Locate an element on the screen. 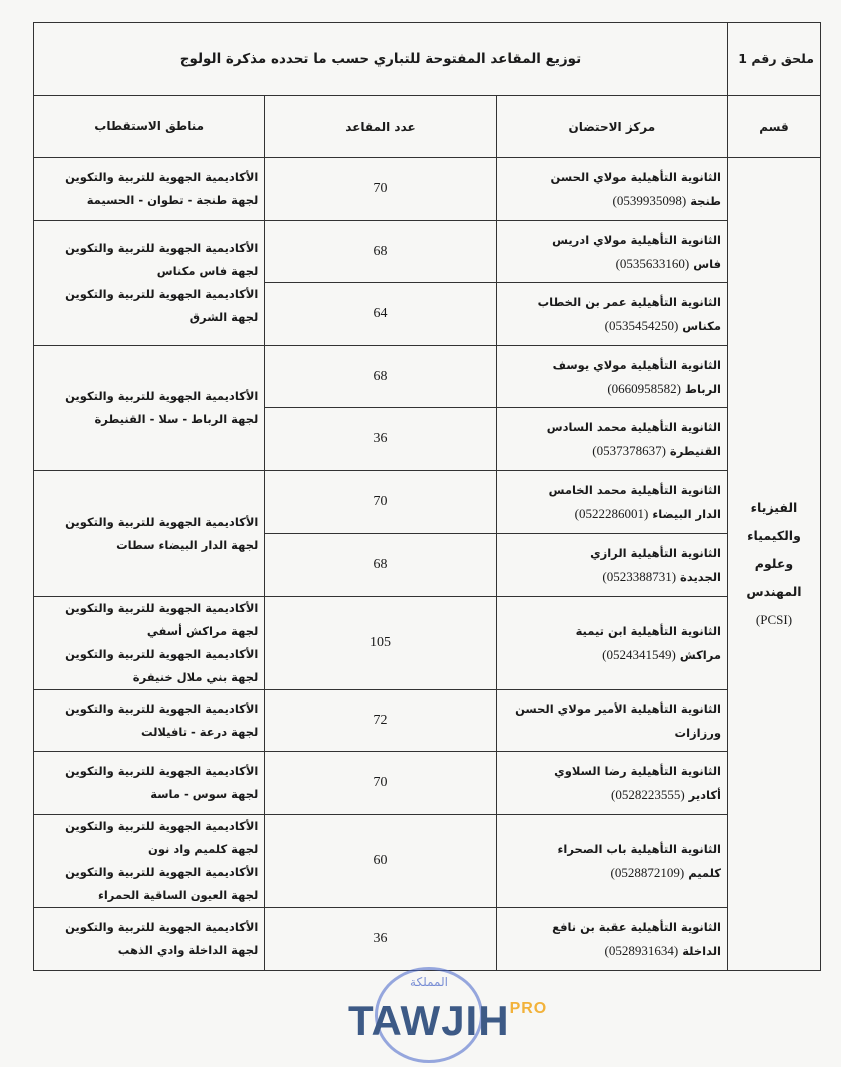  school-phone: (0537378637) is located at coordinates (629, 450).